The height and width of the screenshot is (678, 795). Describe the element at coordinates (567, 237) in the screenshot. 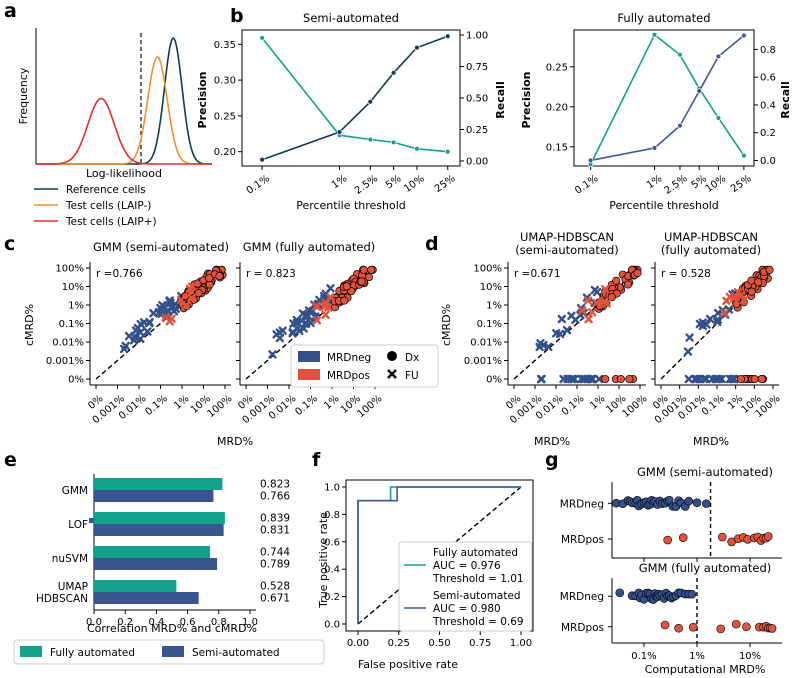

I see `d1-title-line1: UMAP-HDBSCAN` at that location.